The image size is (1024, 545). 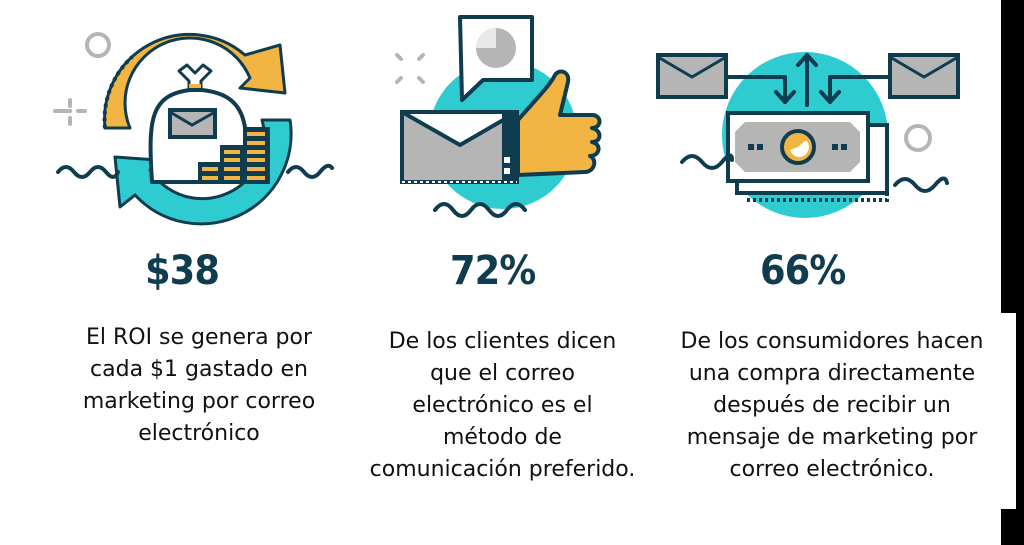 I want to click on description-line: comunicación preferido., so click(x=502, y=469).